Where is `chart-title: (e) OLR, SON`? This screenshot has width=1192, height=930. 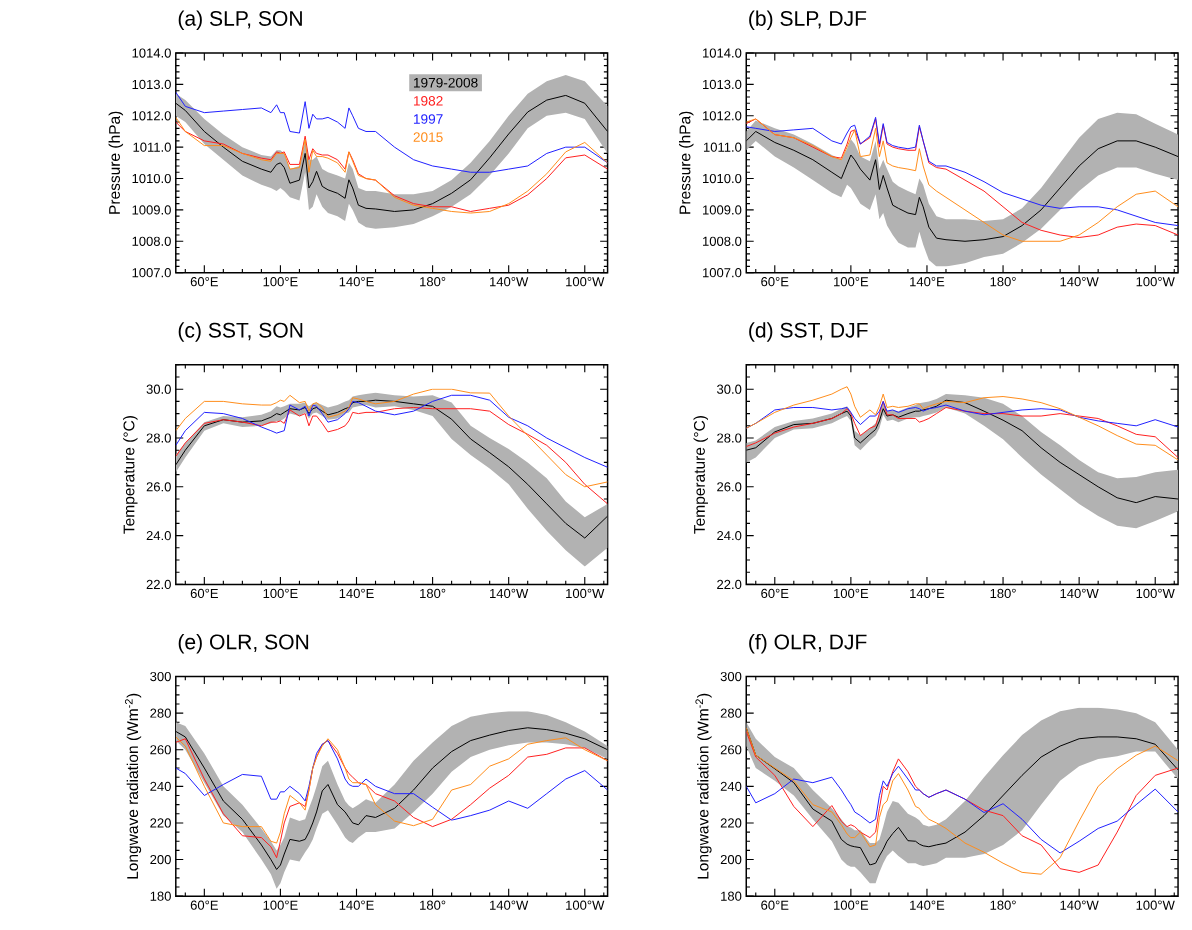 chart-title: (e) OLR, SON is located at coordinates (243, 644).